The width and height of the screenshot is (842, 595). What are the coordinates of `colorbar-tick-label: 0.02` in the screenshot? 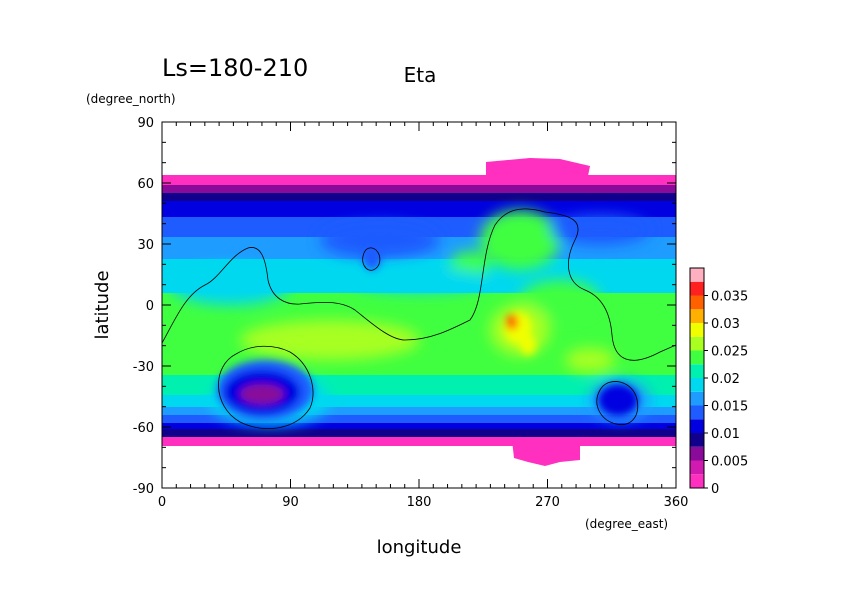 It's located at (725, 379).